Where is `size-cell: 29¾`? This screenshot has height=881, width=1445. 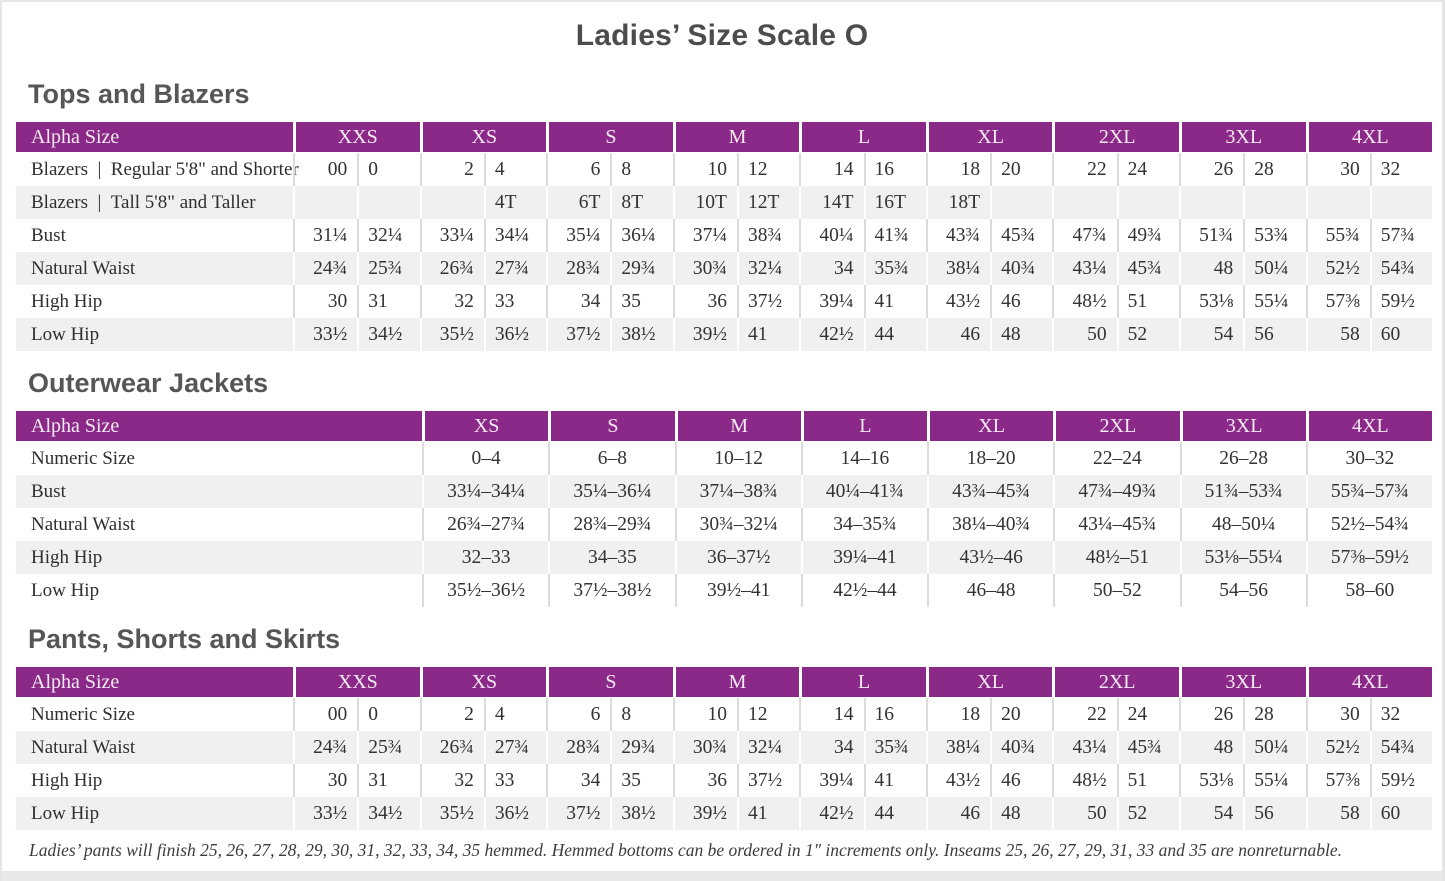 size-cell: 29¾ is located at coordinates (641, 747).